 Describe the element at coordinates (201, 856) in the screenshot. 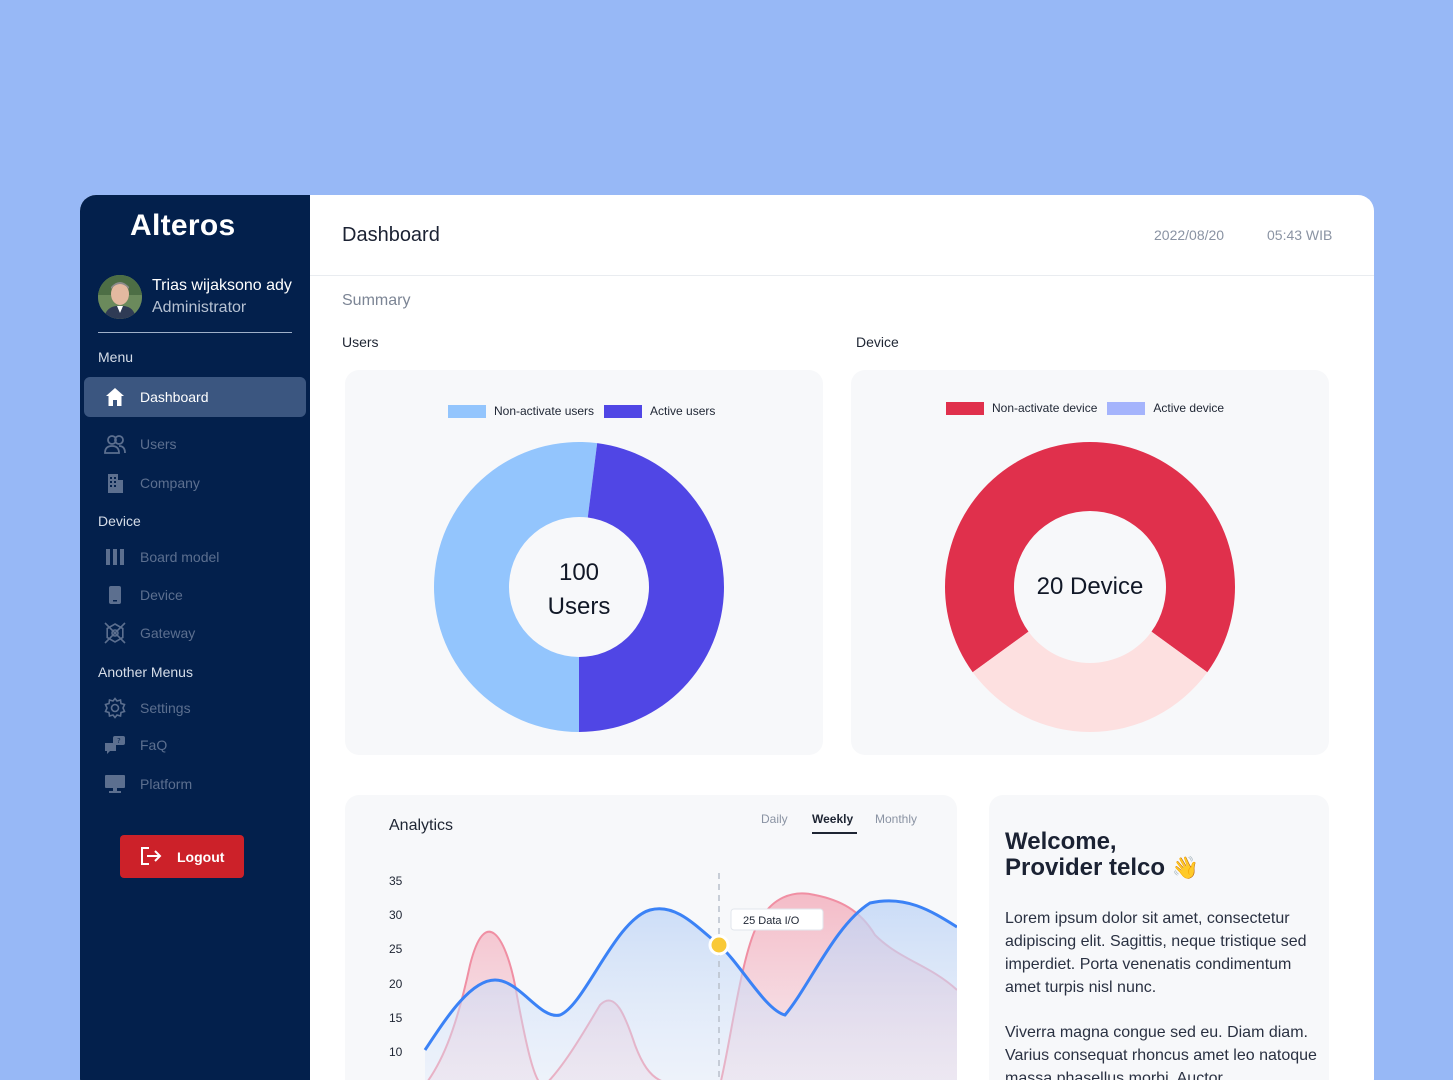

I see `logout-label: Logout` at that location.